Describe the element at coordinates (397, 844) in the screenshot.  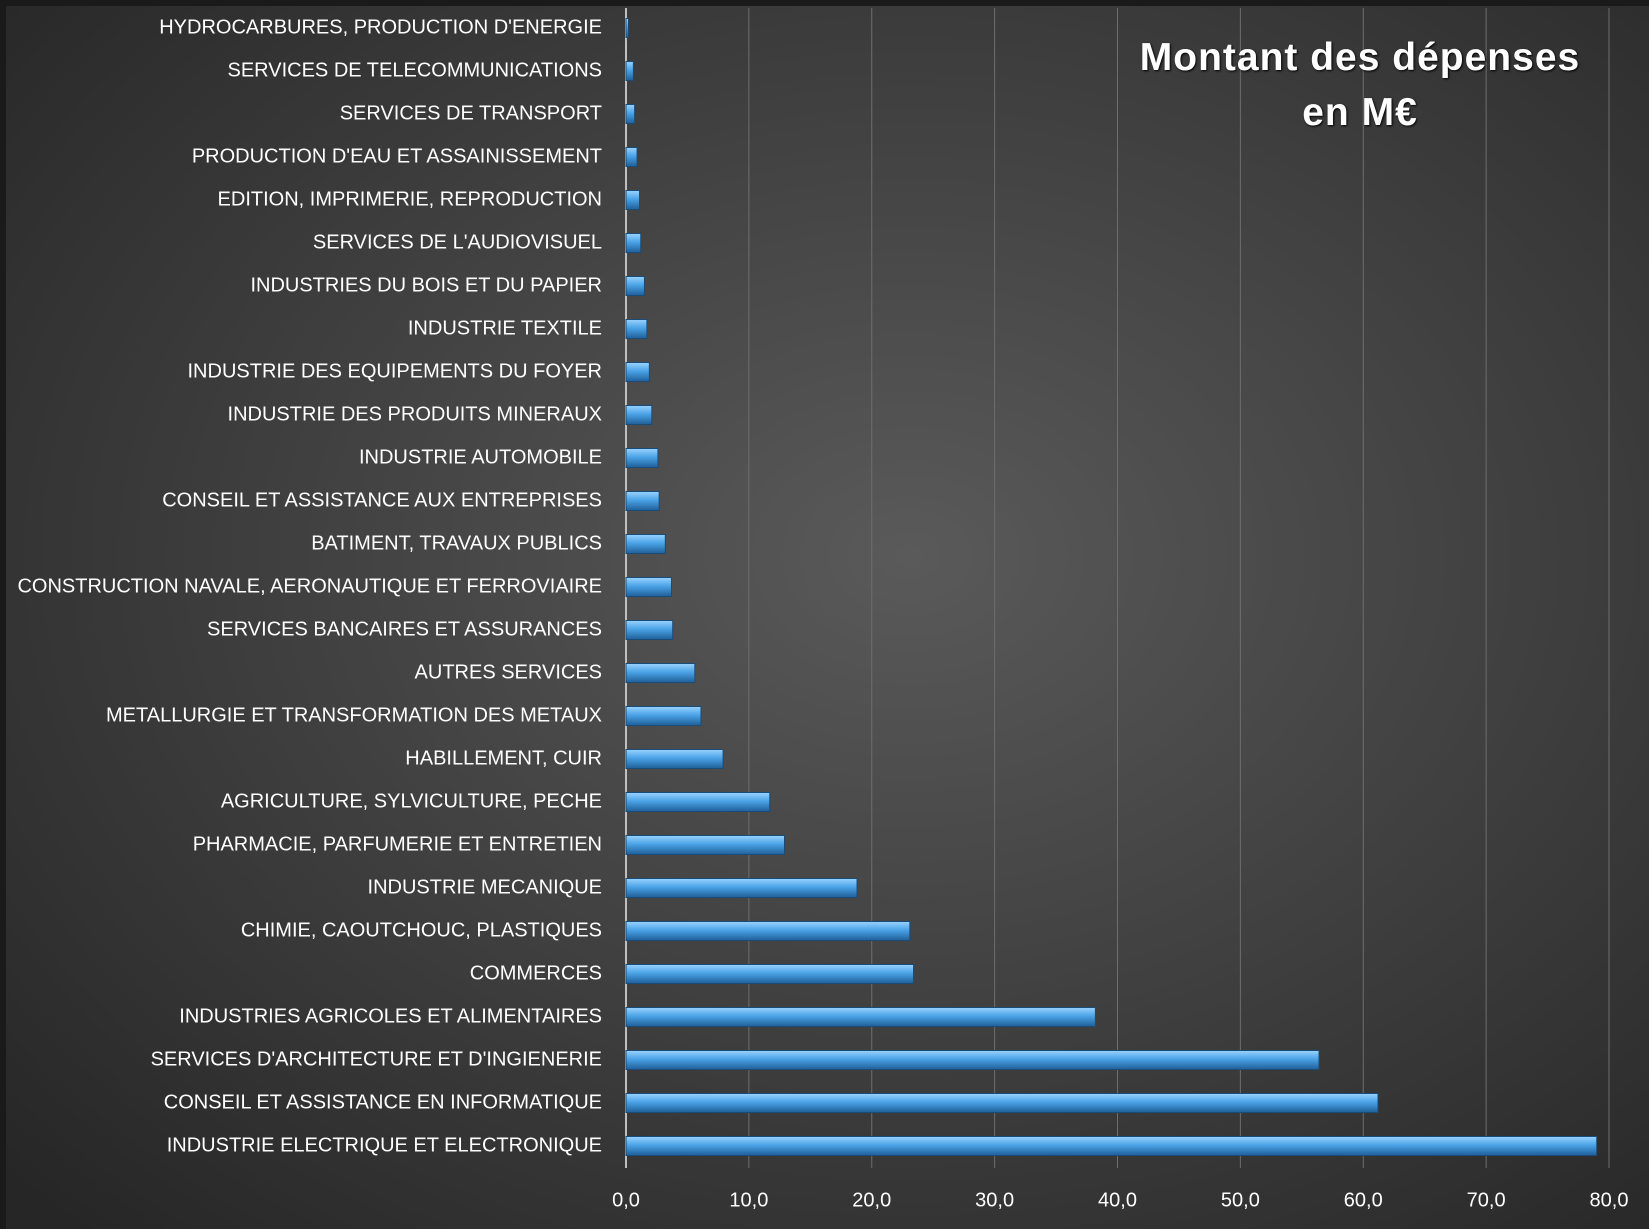
I see `y-tick-label: PHARMACIE, PARFUMERIE ET ENTRETIEN` at that location.